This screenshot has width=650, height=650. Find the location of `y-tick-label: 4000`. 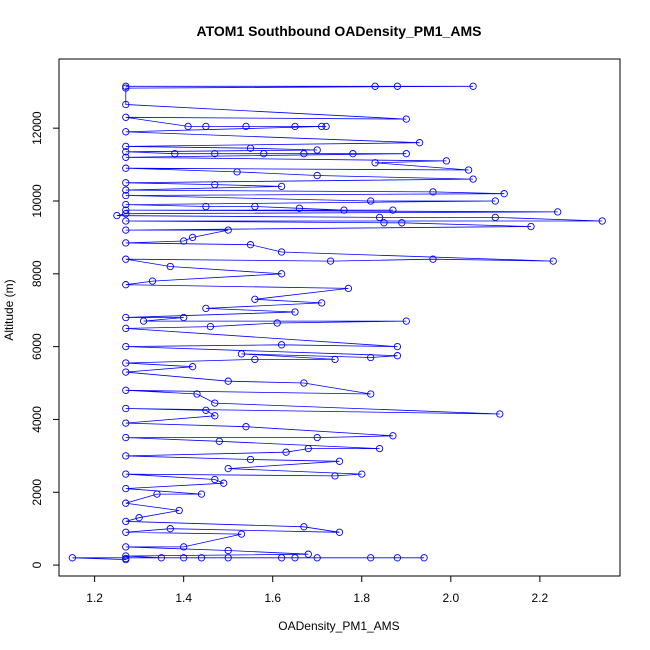

y-tick-label: 4000 is located at coordinates (37, 419).